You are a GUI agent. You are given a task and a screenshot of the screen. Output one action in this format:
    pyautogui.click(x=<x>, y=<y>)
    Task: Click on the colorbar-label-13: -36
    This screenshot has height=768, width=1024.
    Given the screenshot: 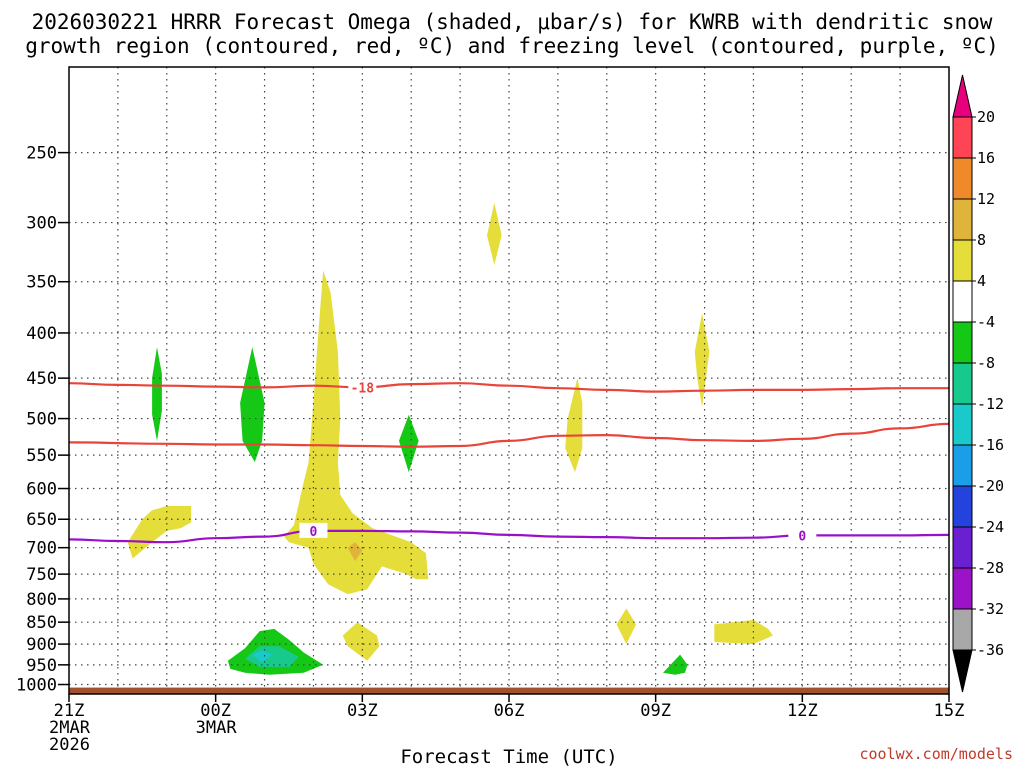 What is the action you would take?
    pyautogui.click(x=990, y=650)
    